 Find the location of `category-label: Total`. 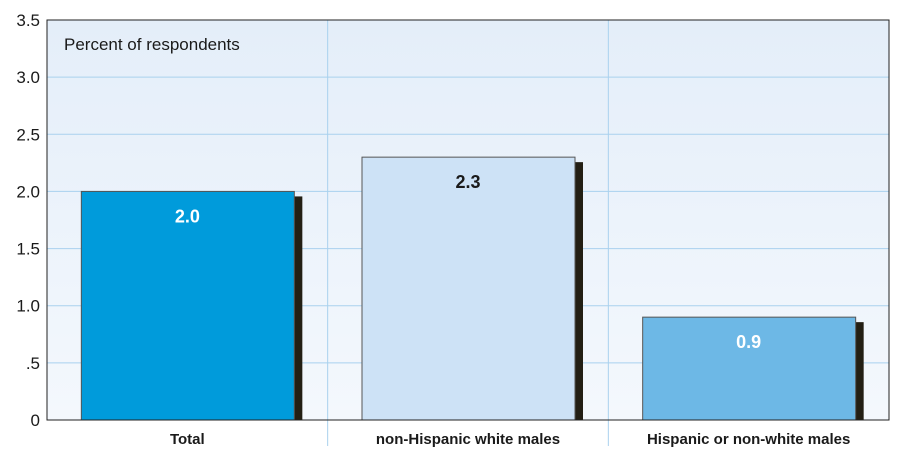

category-label: Total is located at coordinates (187, 439).